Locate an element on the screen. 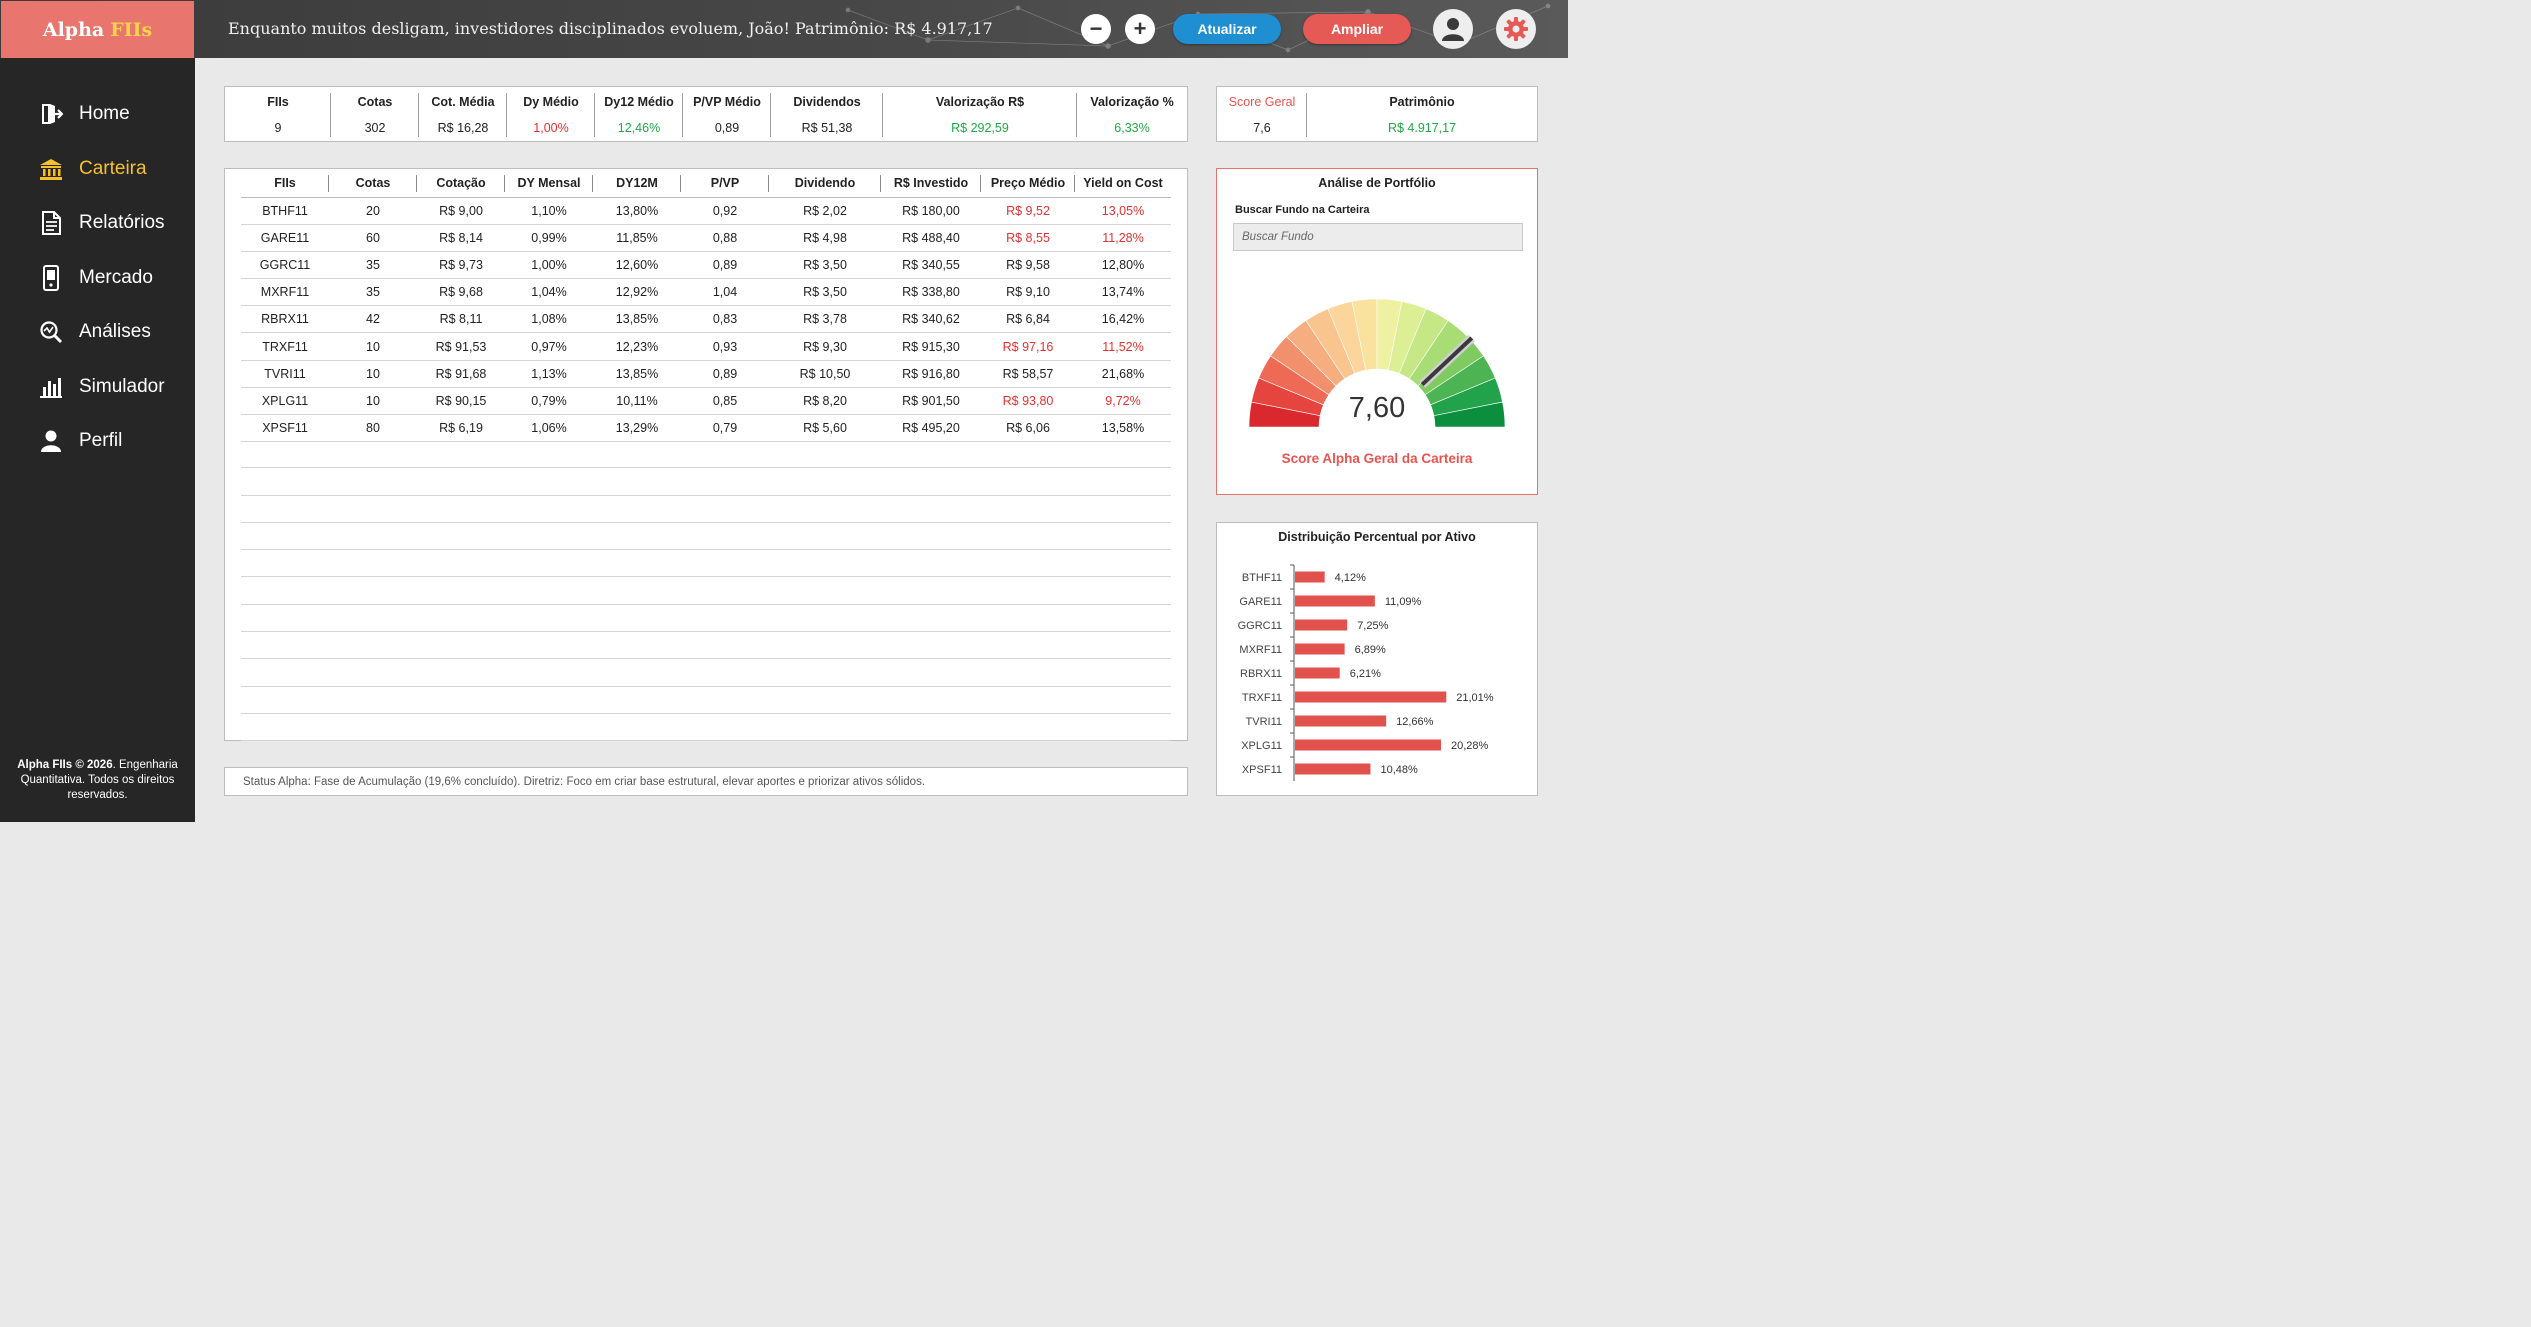 This screenshot has width=2531, height=1327. zoom-out-button: − is located at coordinates (1096, 29).